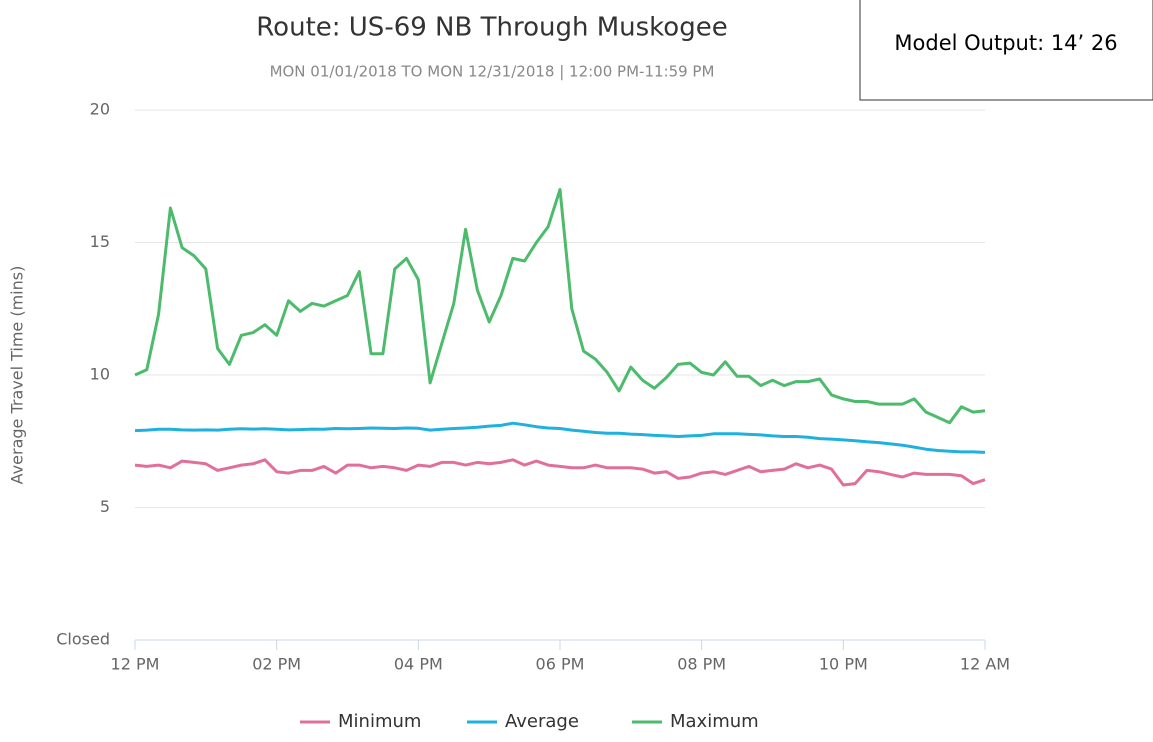 The width and height of the screenshot is (1153, 742). What do you see at coordinates (985, 664) in the screenshot?
I see `x-tick-label: 12 AM` at bounding box center [985, 664].